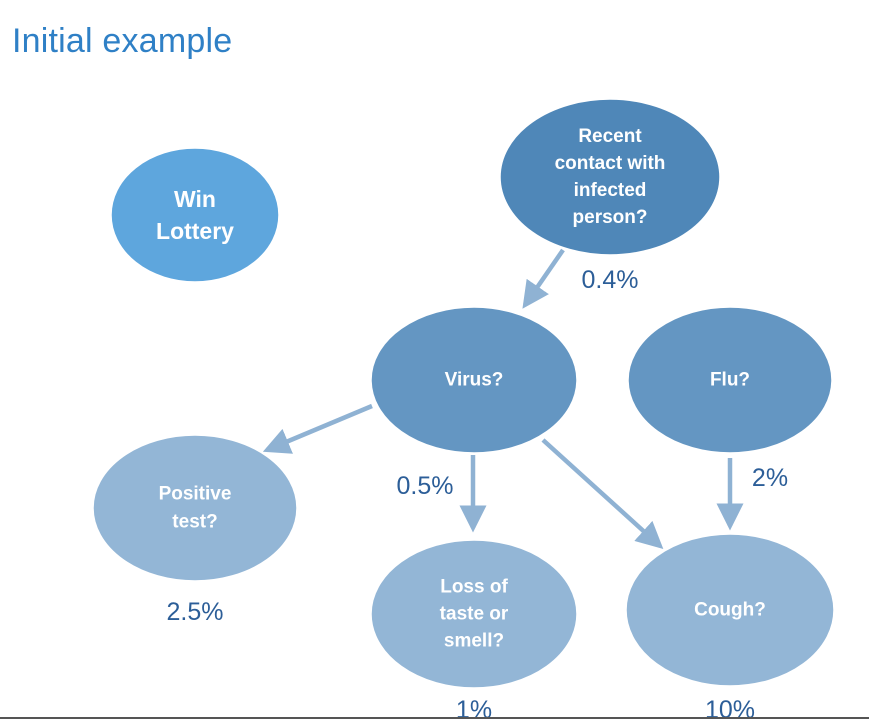 This screenshot has height=725, width=869. I want to click on node-win-lottery-ellipse, so click(195, 215).